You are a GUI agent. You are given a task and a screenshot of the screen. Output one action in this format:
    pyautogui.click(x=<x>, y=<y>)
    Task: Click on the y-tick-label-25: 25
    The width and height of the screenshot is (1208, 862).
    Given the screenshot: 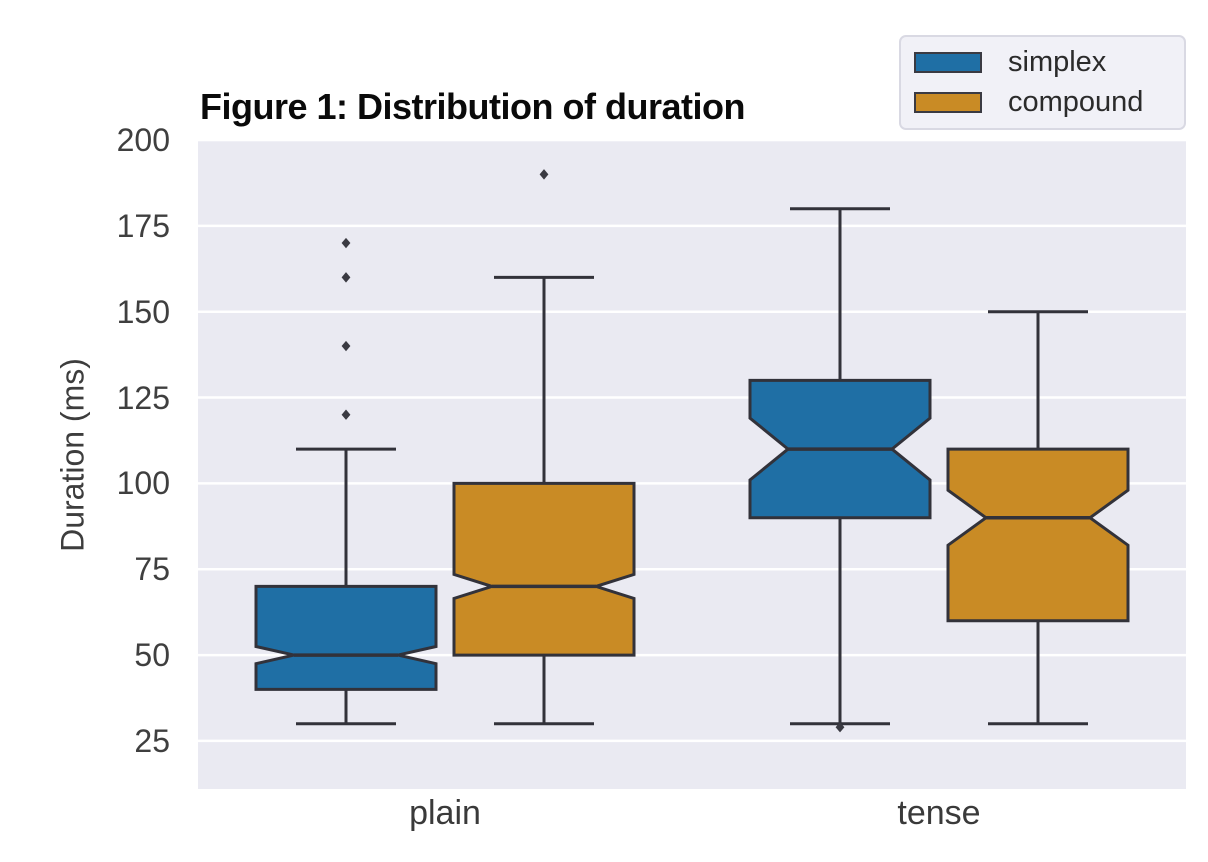 What is the action you would take?
    pyautogui.click(x=152, y=740)
    